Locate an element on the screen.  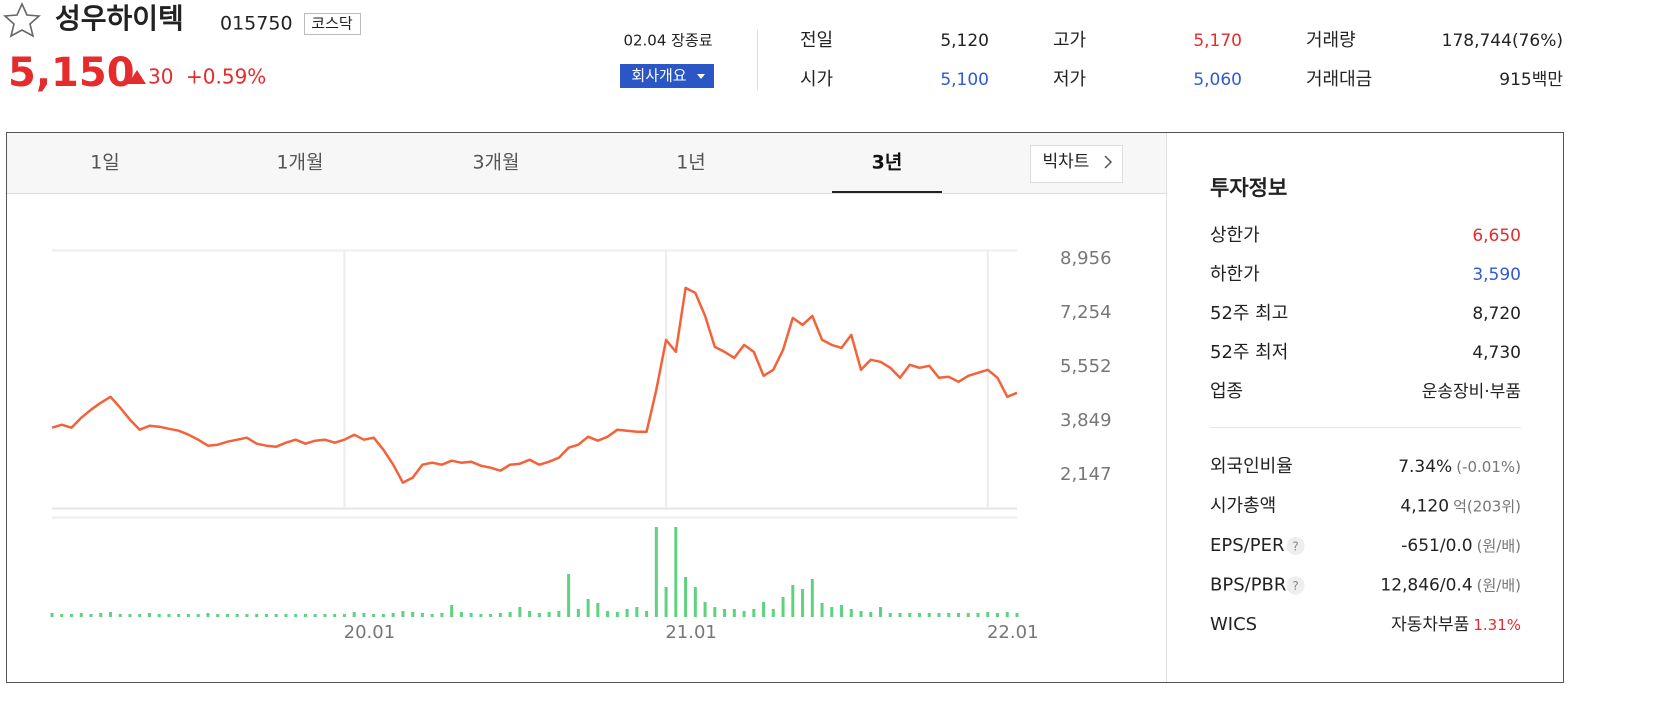
value: 3,590 is located at coordinates (1496, 275).